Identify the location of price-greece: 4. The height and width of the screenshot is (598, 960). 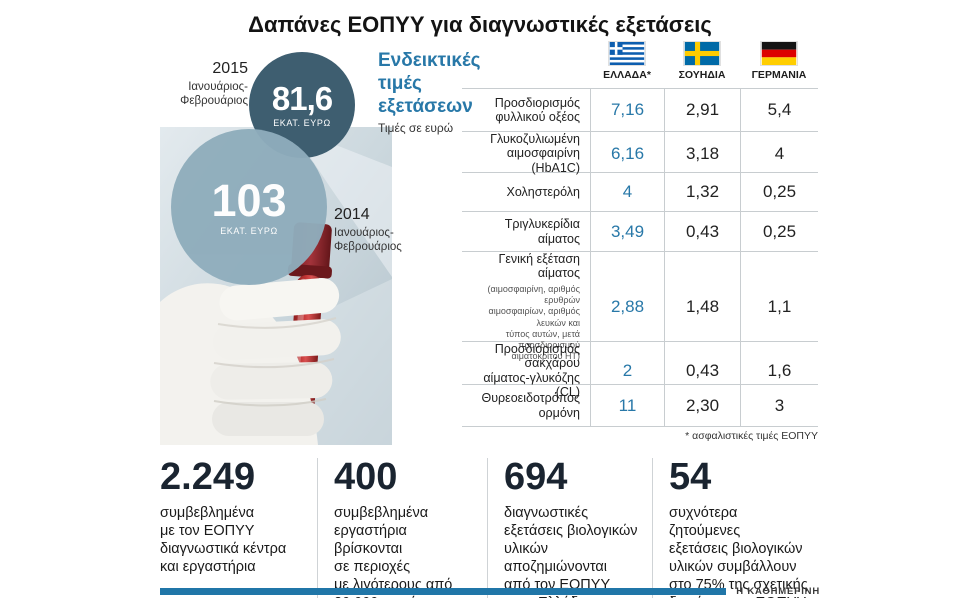
(627, 192).